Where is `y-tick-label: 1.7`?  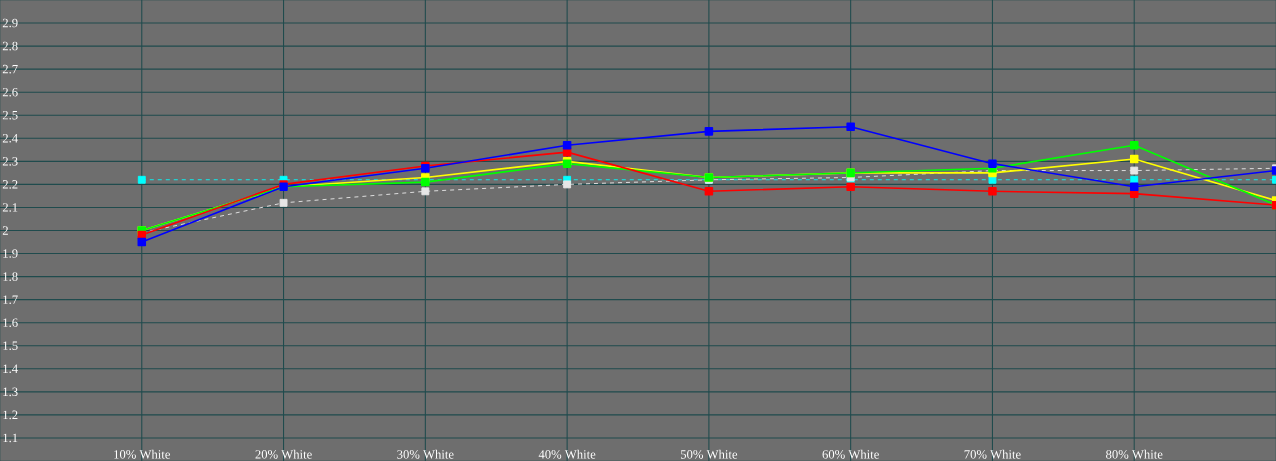
y-tick-label: 1.7 is located at coordinates (10, 299).